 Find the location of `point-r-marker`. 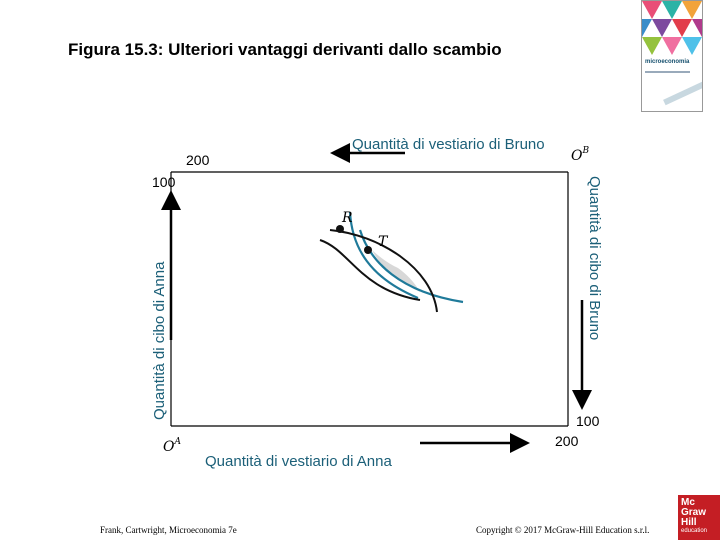

point-r-marker is located at coordinates (340, 229).